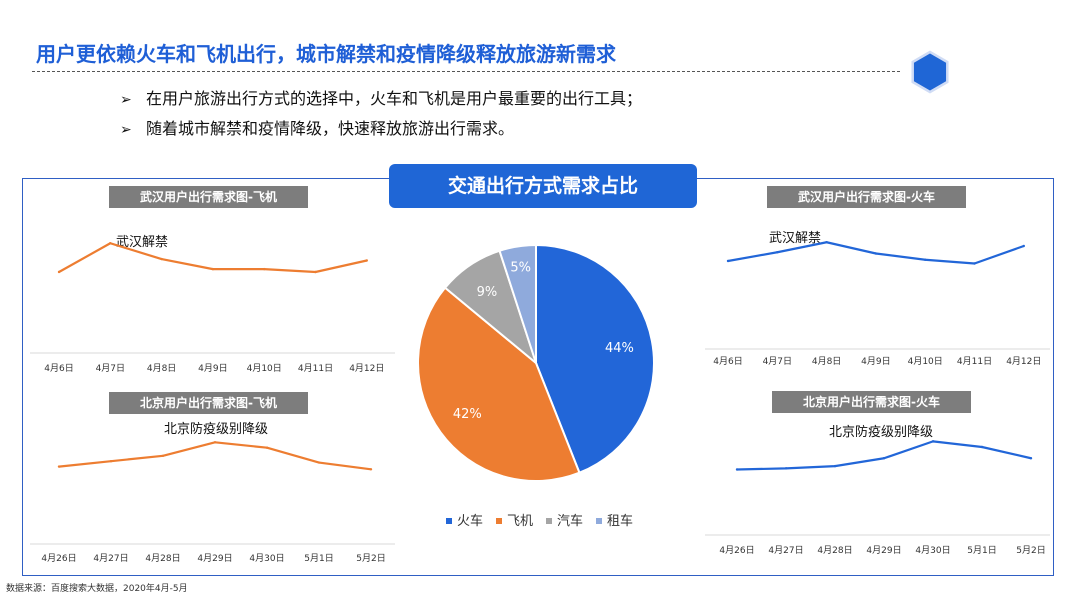 This screenshot has height=608, width=1080. Describe the element at coordinates (866, 197) in the screenshot. I see `wuhan-train-title: 武汉用户出行需求图-火车` at that location.